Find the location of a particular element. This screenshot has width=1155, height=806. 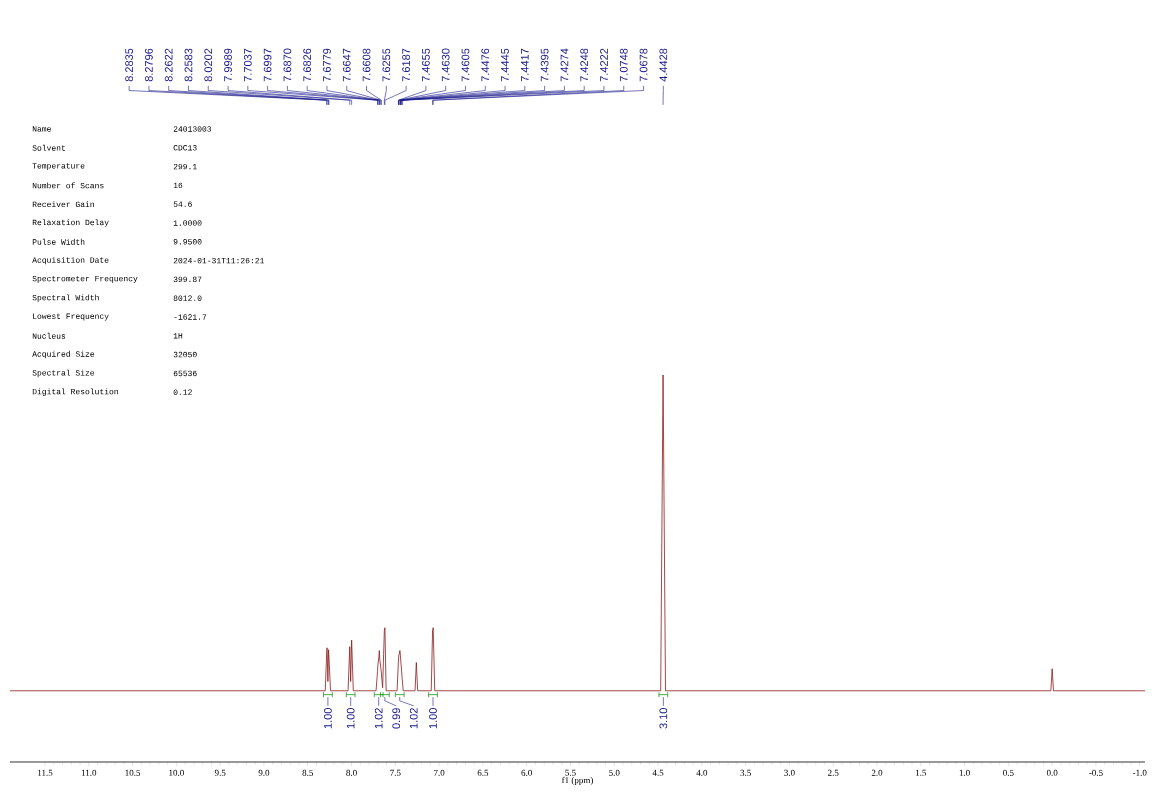

annotation: Spectral Size is located at coordinates (63, 373).